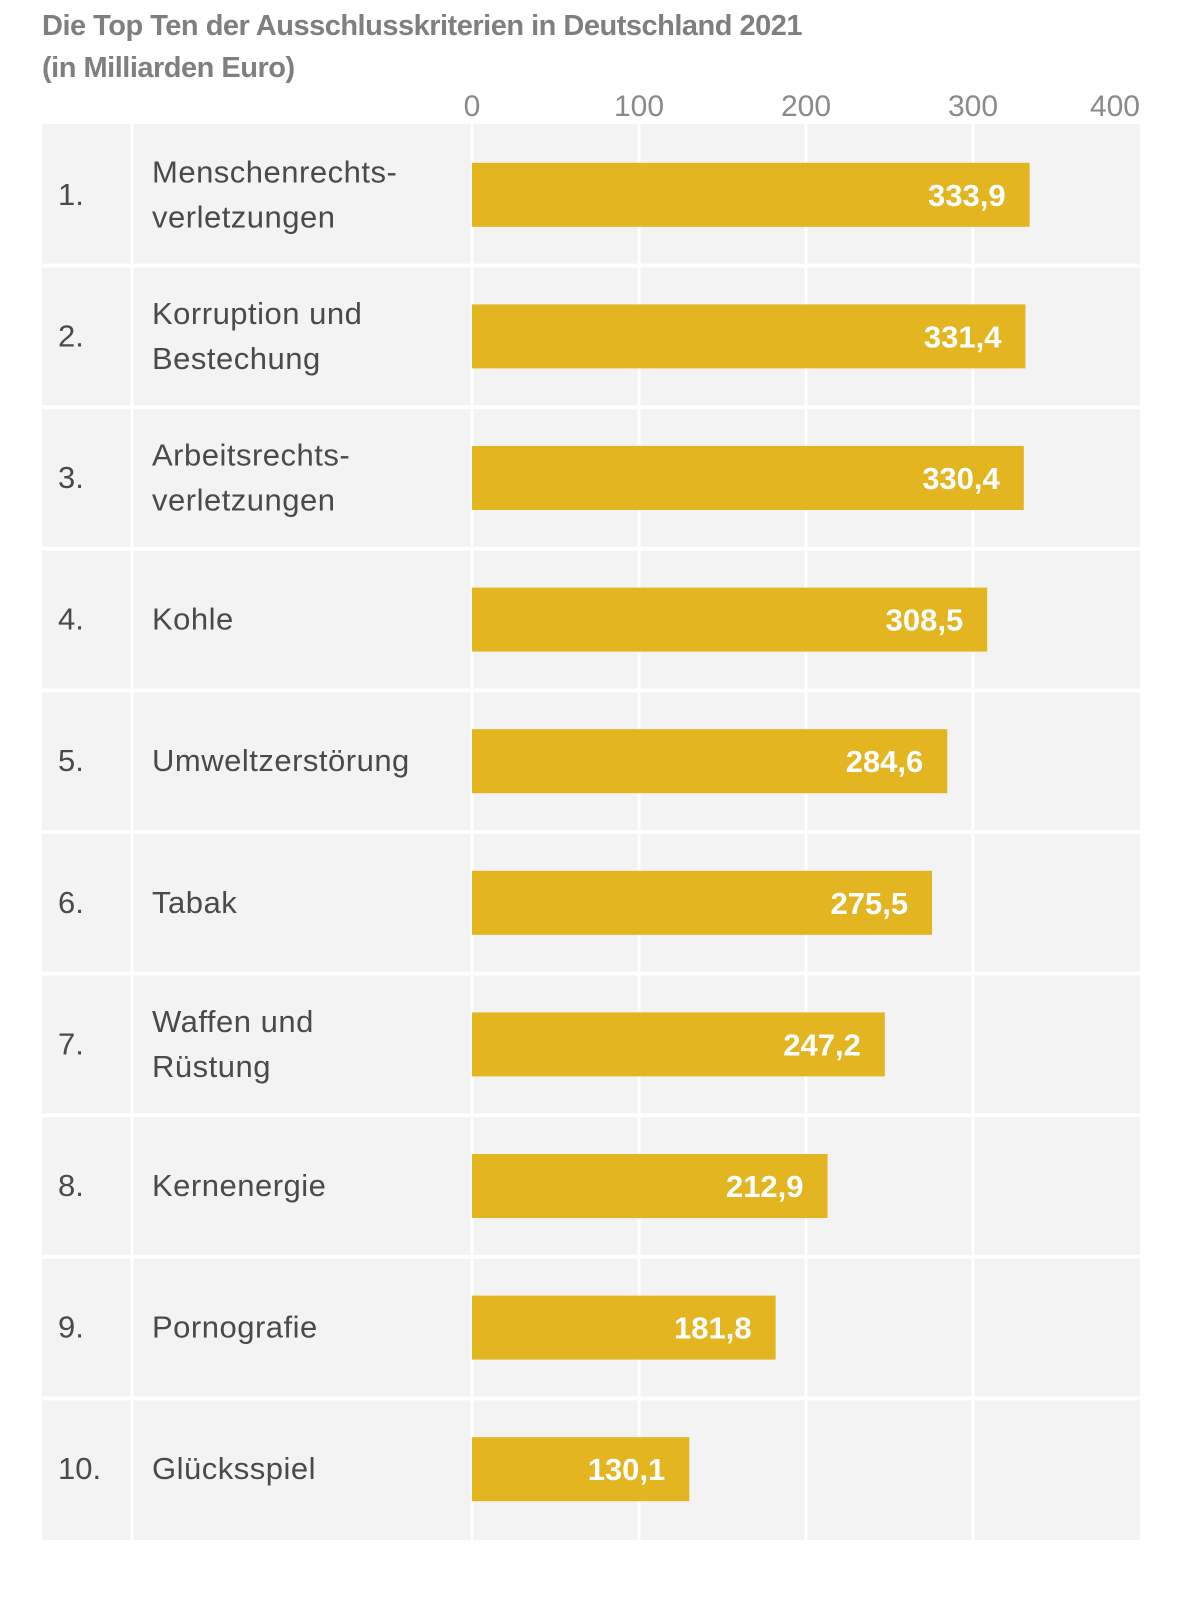 The height and width of the screenshot is (1622, 1197). Describe the element at coordinates (973, 106) in the screenshot. I see `x-tick-label: 300` at that location.